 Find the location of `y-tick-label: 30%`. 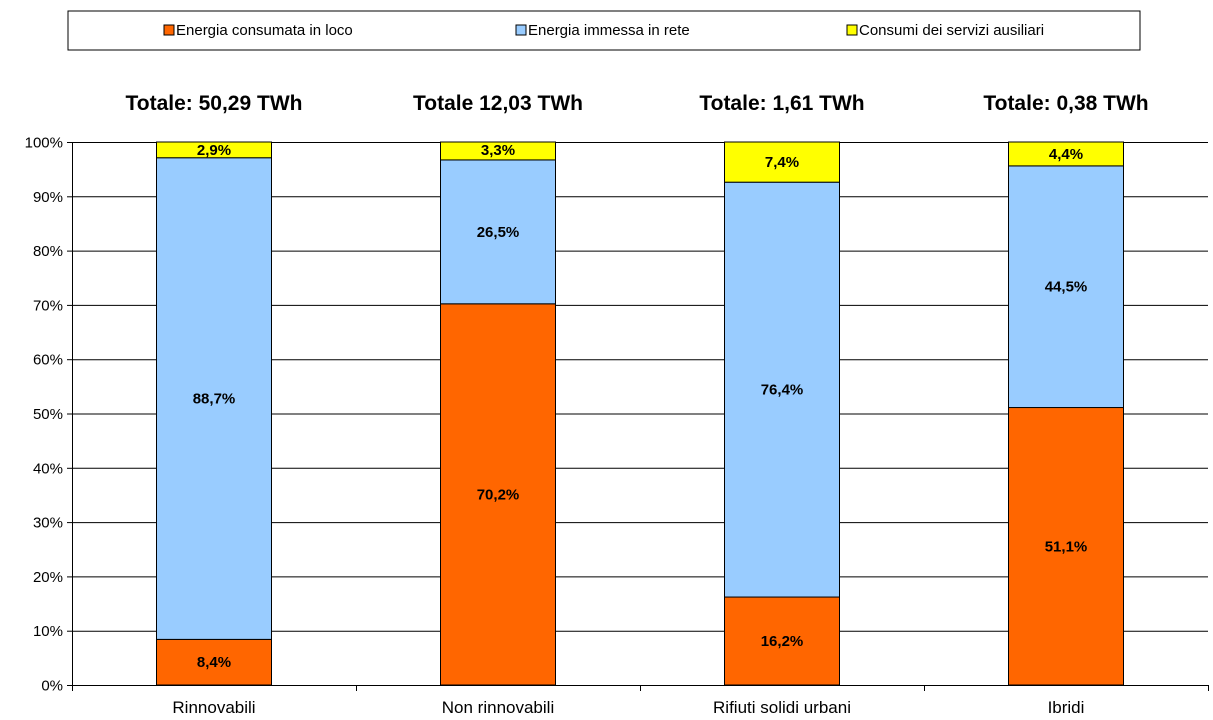

y-tick-label: 30% is located at coordinates (48, 523).